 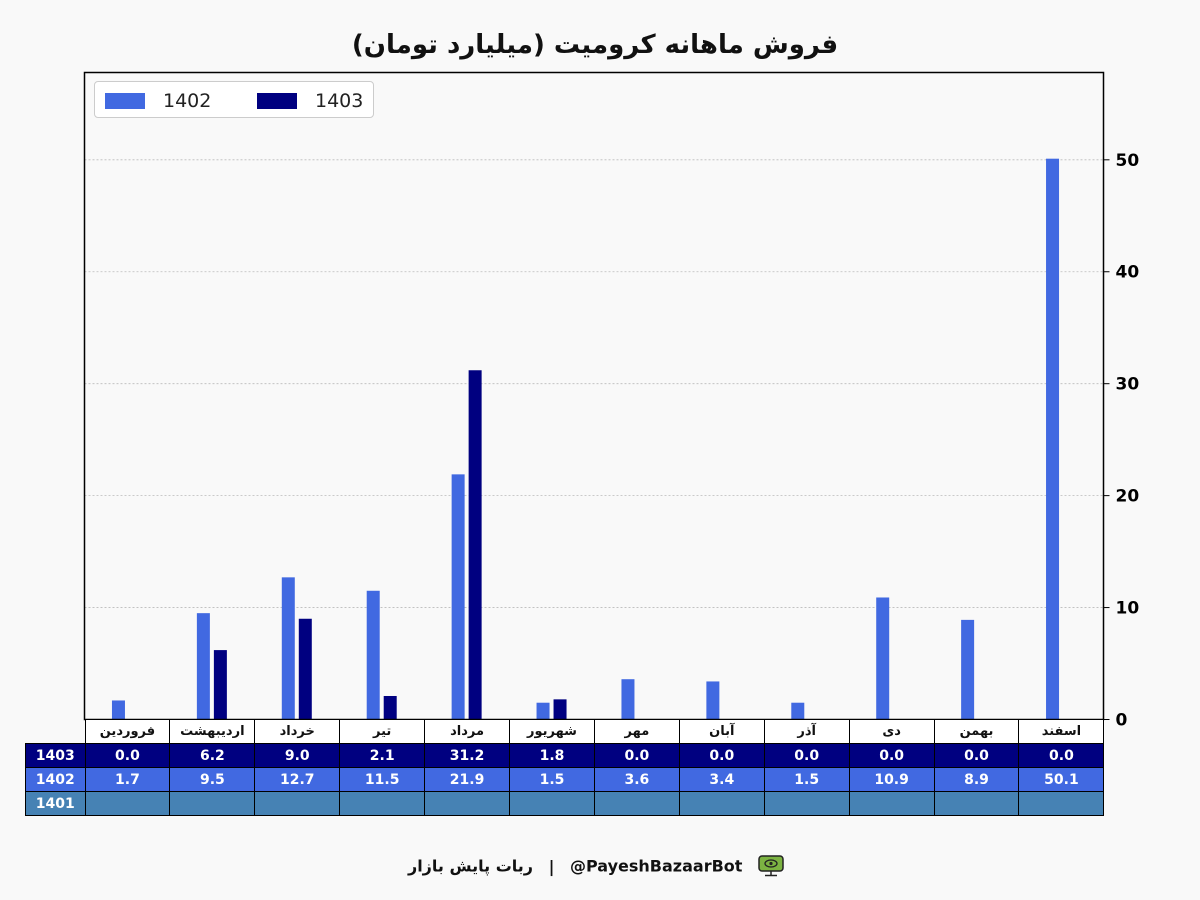 What do you see at coordinates (1128, 497) in the screenshot?
I see `y-tick-label: 20` at bounding box center [1128, 497].